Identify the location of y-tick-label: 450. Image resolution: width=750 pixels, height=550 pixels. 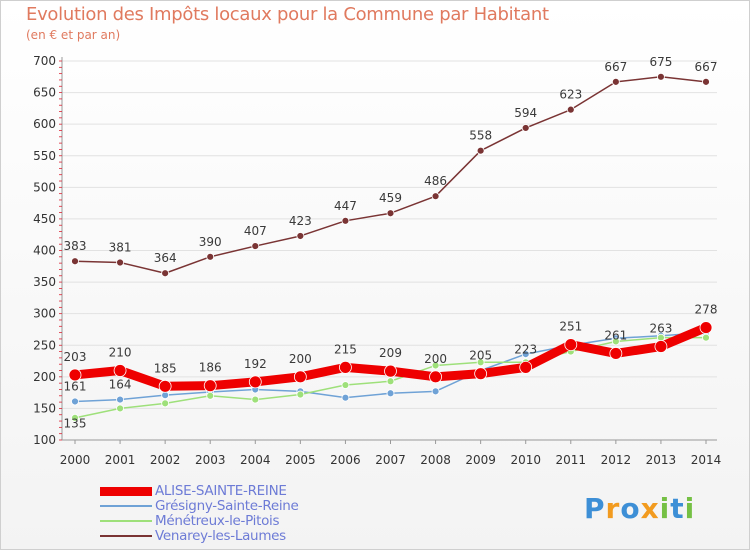
(44, 219).